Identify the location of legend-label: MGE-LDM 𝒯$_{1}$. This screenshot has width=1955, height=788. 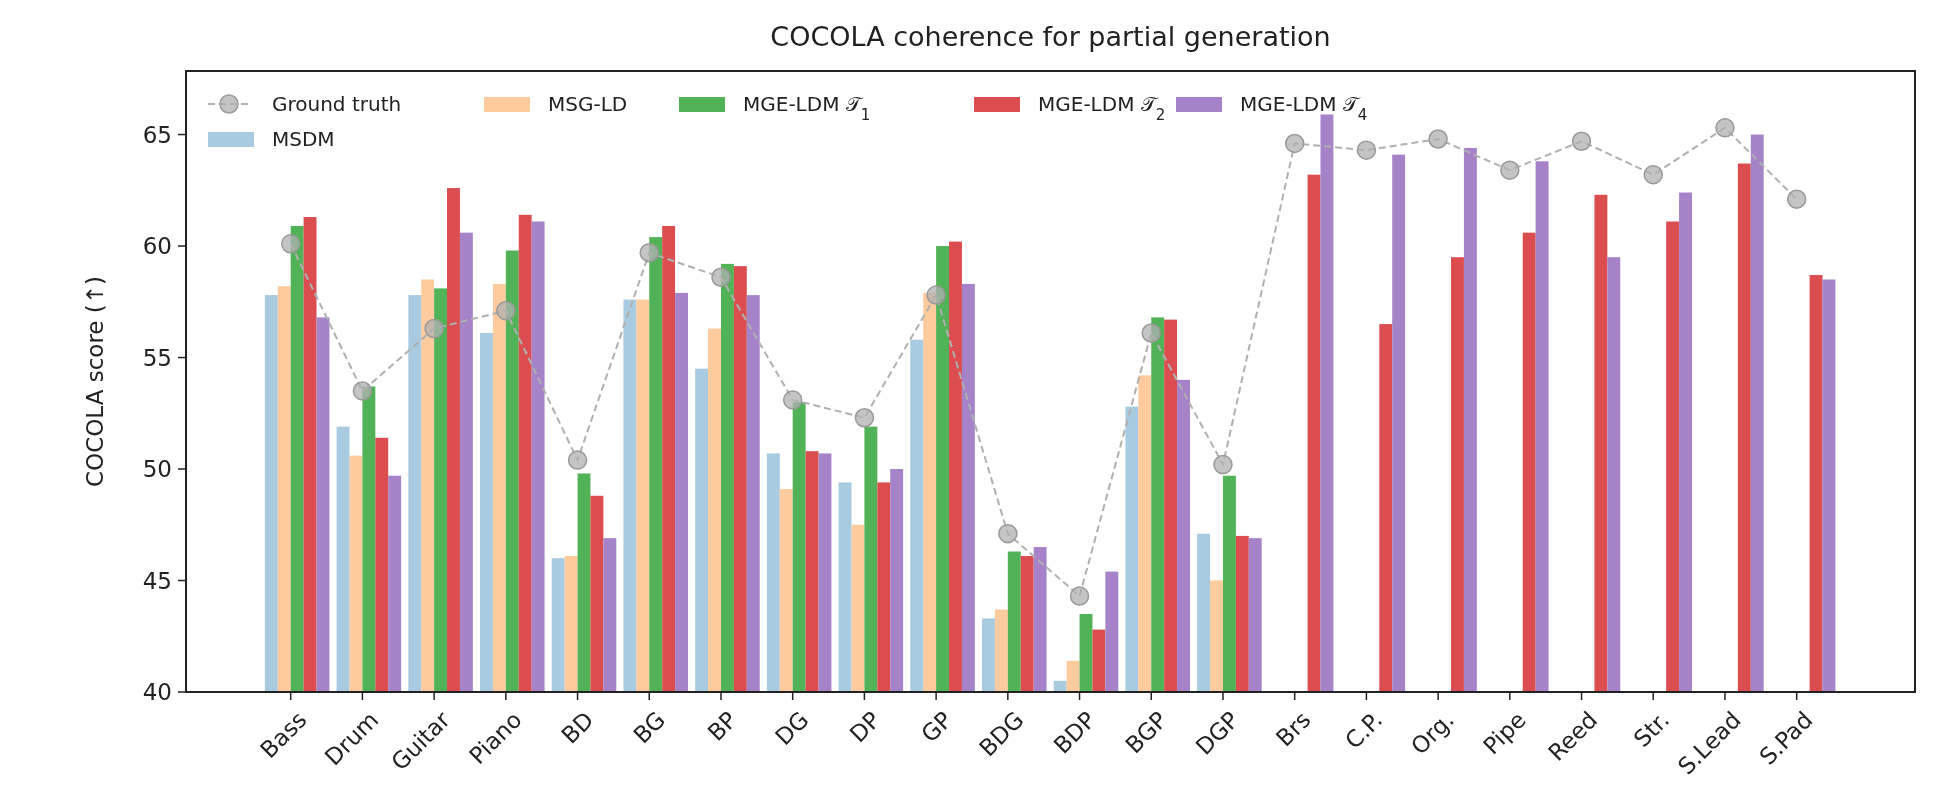
(807, 108).